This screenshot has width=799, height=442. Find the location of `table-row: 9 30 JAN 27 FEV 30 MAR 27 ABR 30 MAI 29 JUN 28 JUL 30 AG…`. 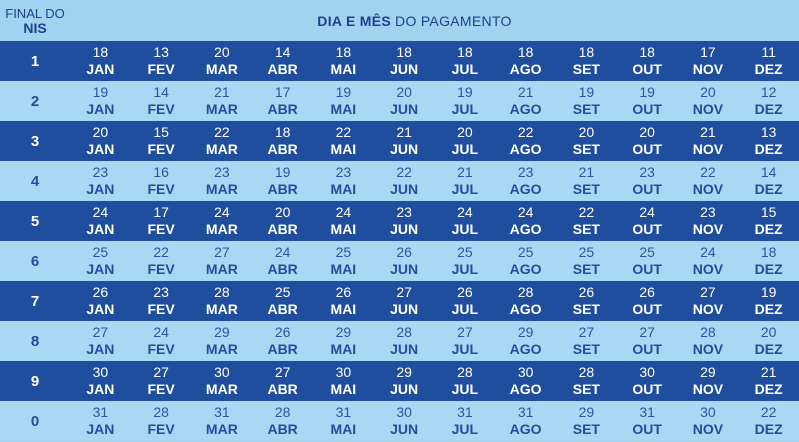

table-row: 9 30 JAN 27 FEV 30 MAR 27 ABR 30 MAI 29 JUN 28 JUL 30 AG… is located at coordinates (399, 381).